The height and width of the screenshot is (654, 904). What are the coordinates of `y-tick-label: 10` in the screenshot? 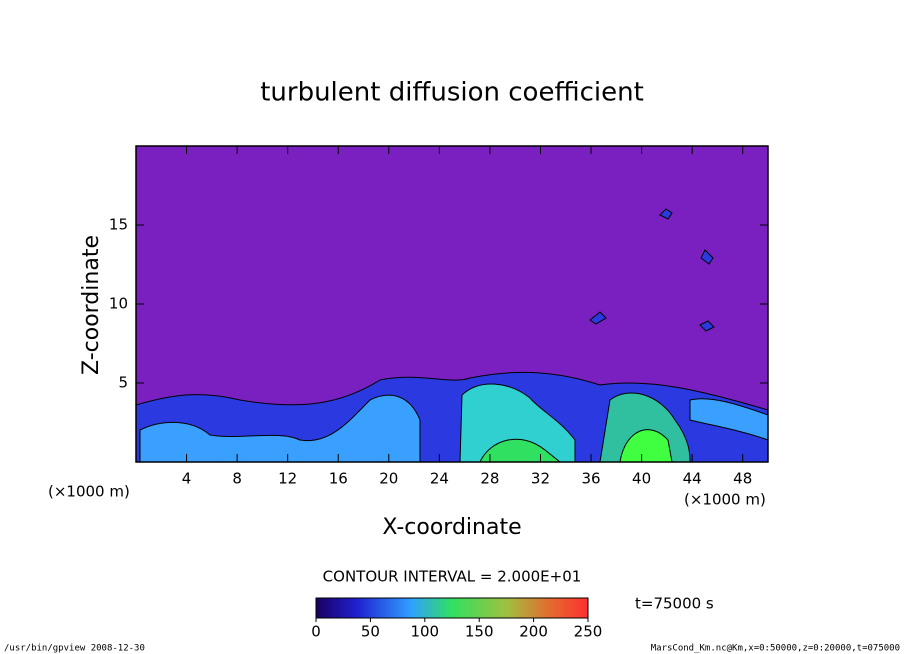 It's located at (118, 304).